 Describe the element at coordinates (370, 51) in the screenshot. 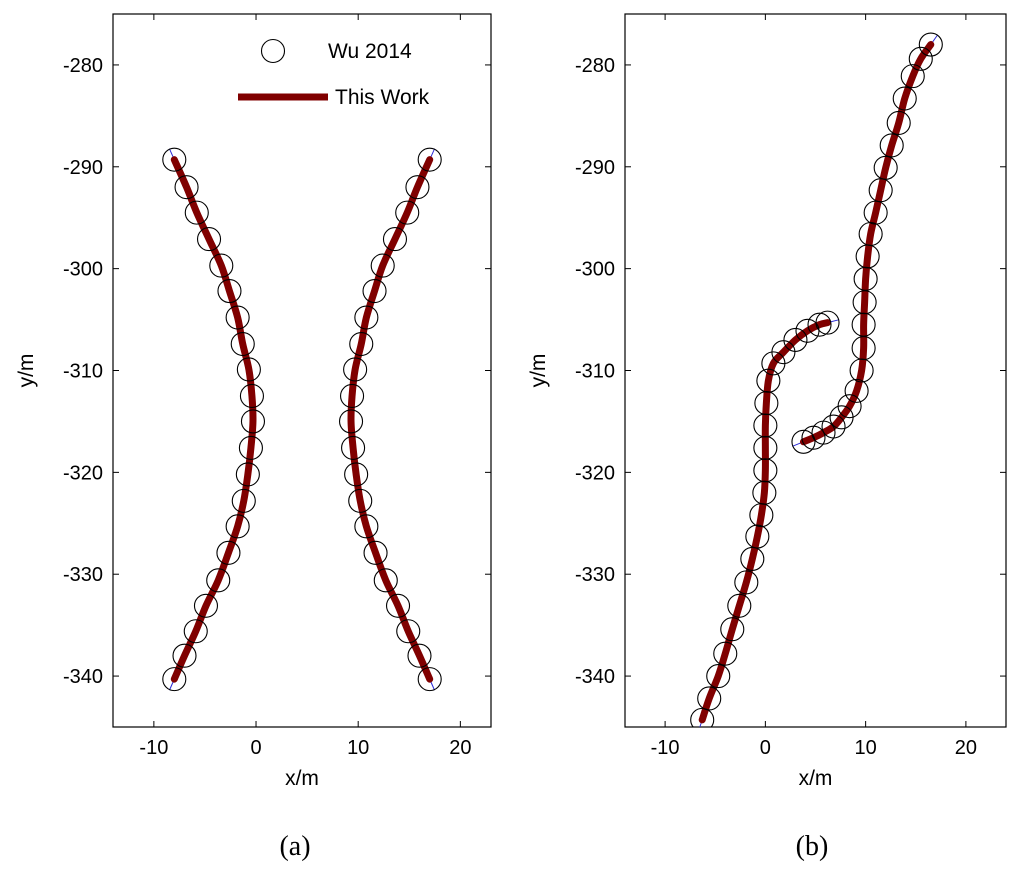

I see `legend-label-wu-2014: Wu 2014` at that location.